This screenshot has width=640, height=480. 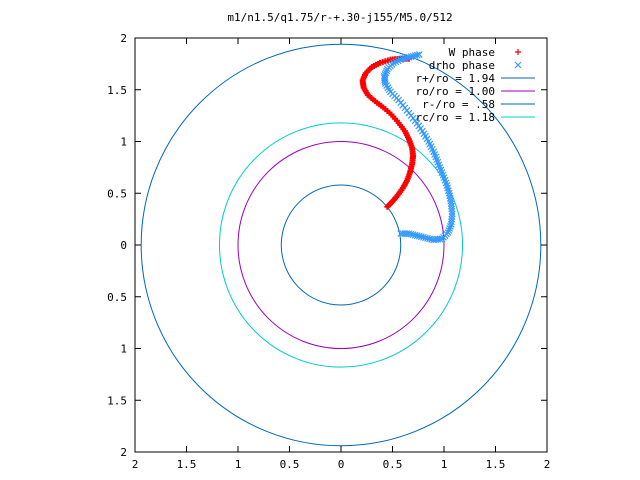 What do you see at coordinates (455, 117) in the screenshot?
I see `legend-label: rc/ro = 1.18` at bounding box center [455, 117].